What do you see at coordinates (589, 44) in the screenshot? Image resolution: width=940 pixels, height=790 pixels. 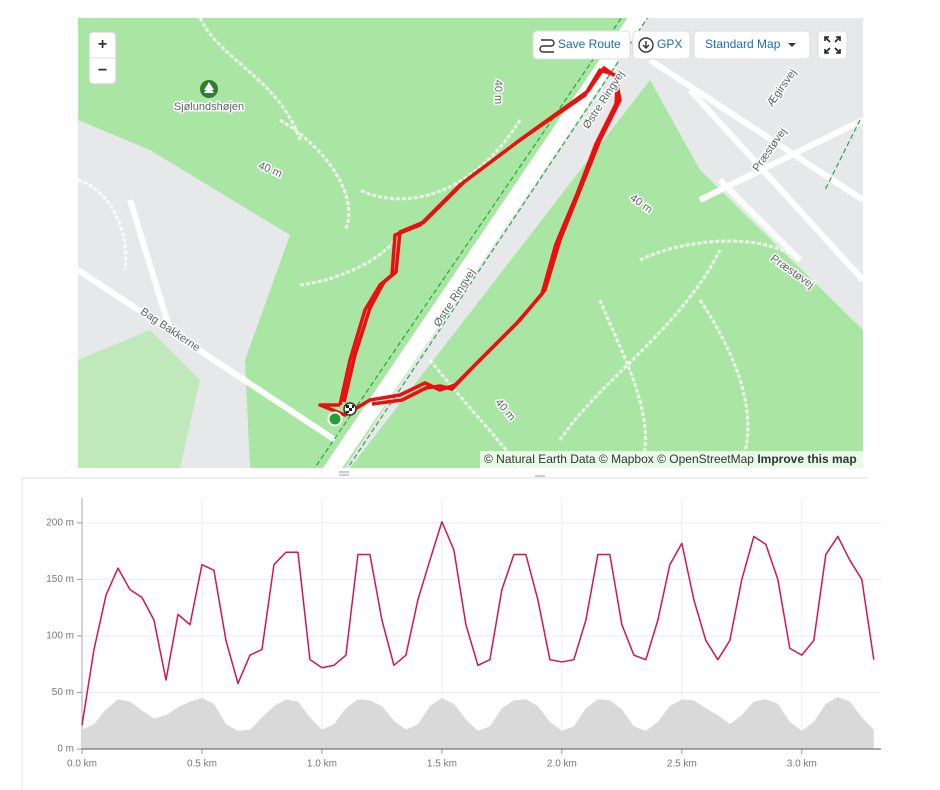 I see `save-route-label: Save Route` at bounding box center [589, 44].